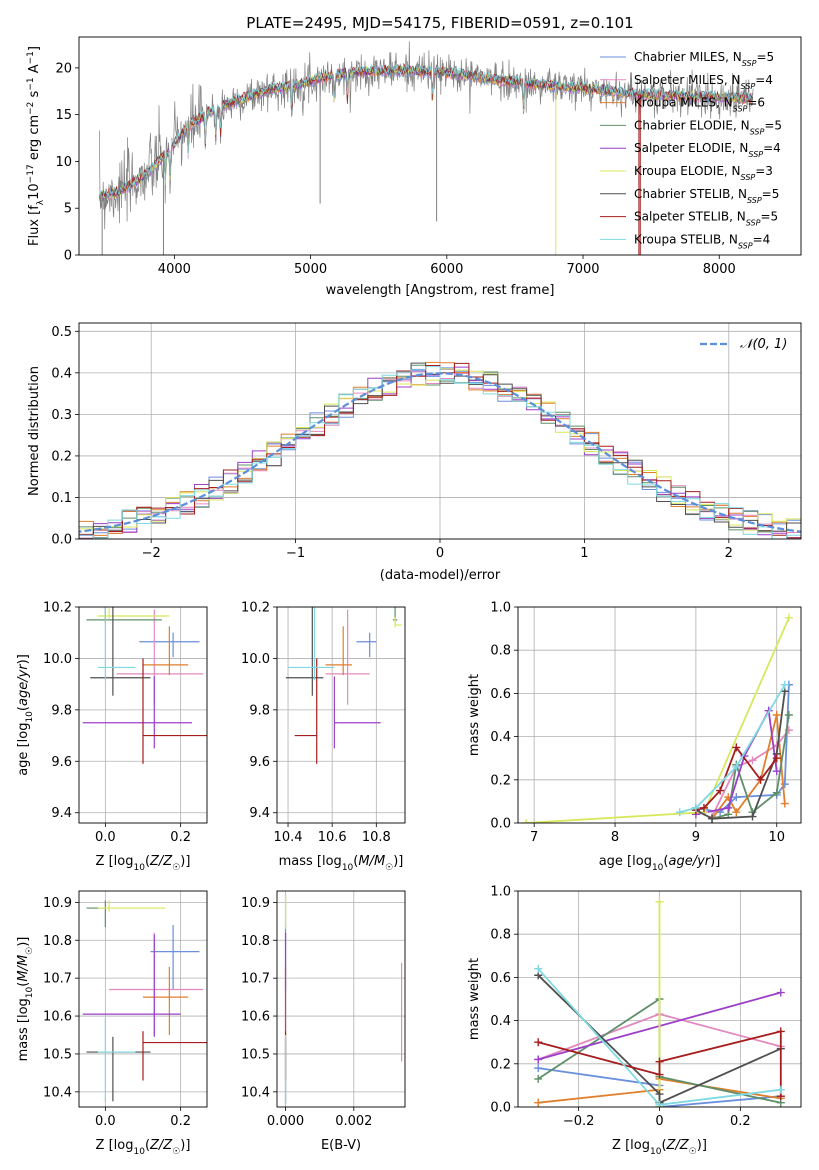 The width and height of the screenshot is (819, 1170). What do you see at coordinates (34, 431) in the screenshot?
I see `y-axis-label-part: Normed distribution` at bounding box center [34, 431].